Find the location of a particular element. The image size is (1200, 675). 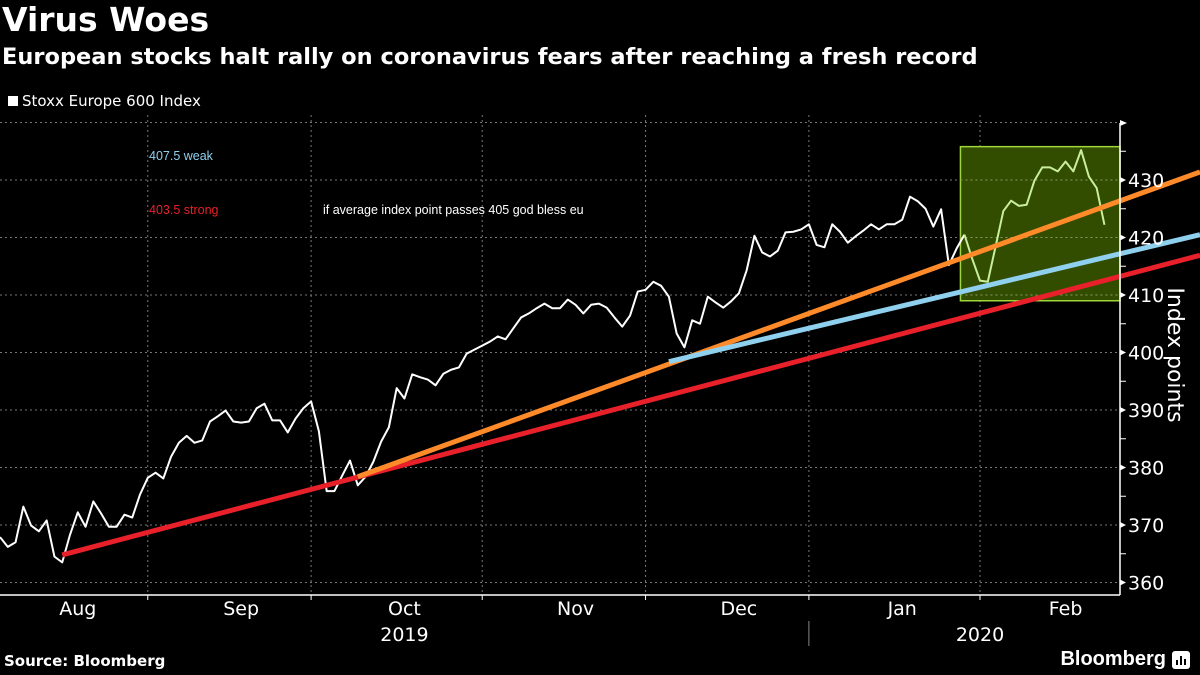

trend-line is located at coordinates (934, 298).